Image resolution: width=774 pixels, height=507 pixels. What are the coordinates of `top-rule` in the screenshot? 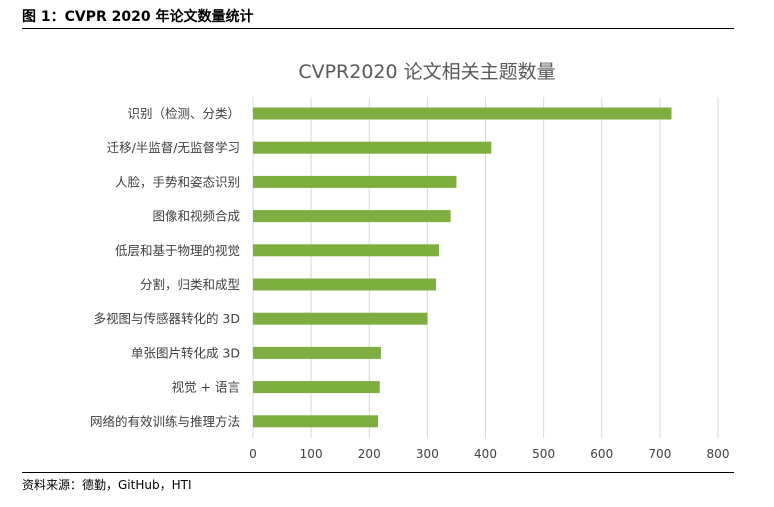 It's located at (378, 28).